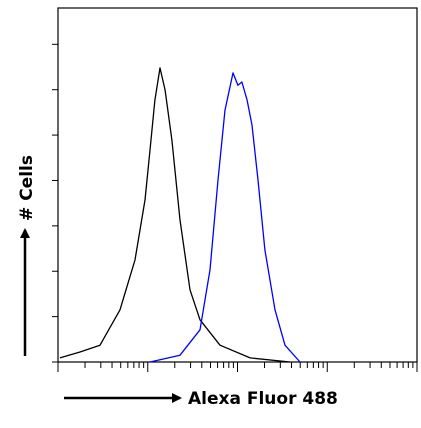 The image size is (421, 428). What do you see at coordinates (263, 399) in the screenshot?
I see `x-axis-label: Alexa Fluor 488` at bounding box center [263, 399].